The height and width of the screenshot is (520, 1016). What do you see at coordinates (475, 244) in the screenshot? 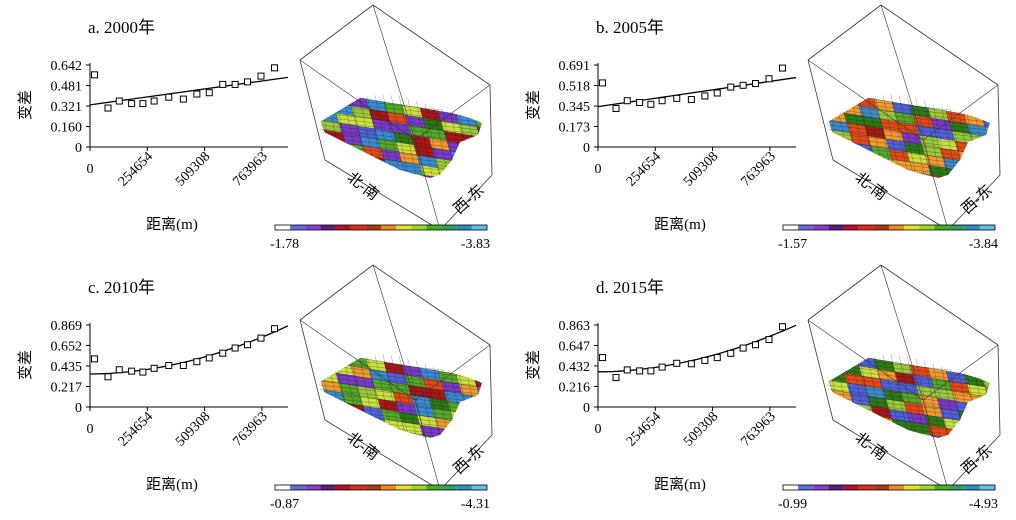
I see `colorbar-max-label: -3.83` at bounding box center [475, 244].